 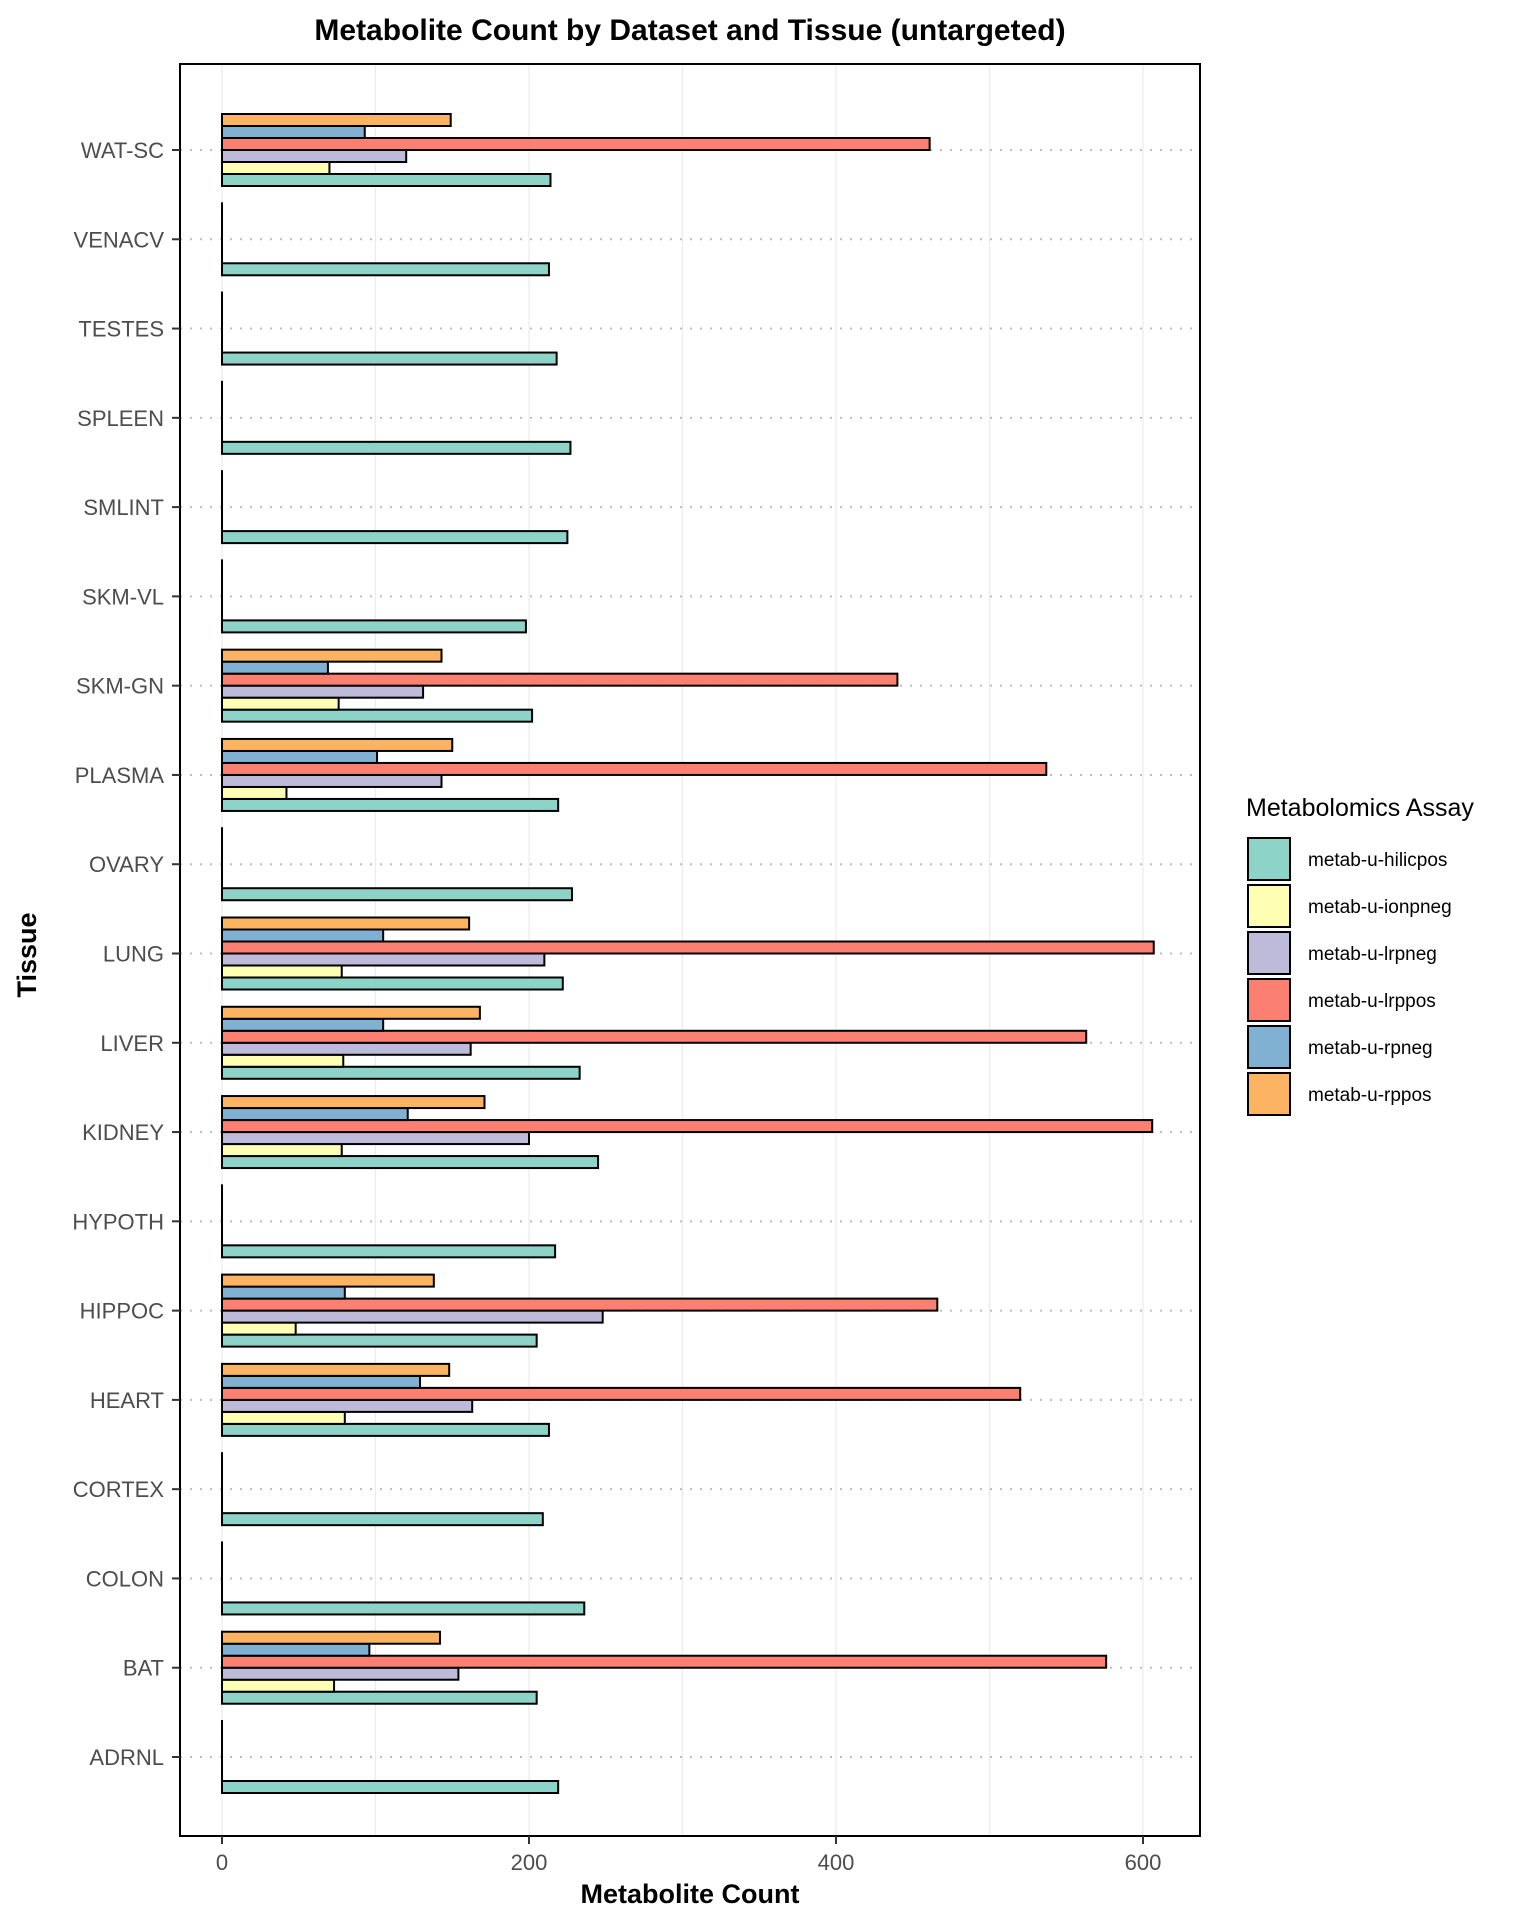 I want to click on legend-label: metab-u-ionpneg, so click(x=1380, y=907).